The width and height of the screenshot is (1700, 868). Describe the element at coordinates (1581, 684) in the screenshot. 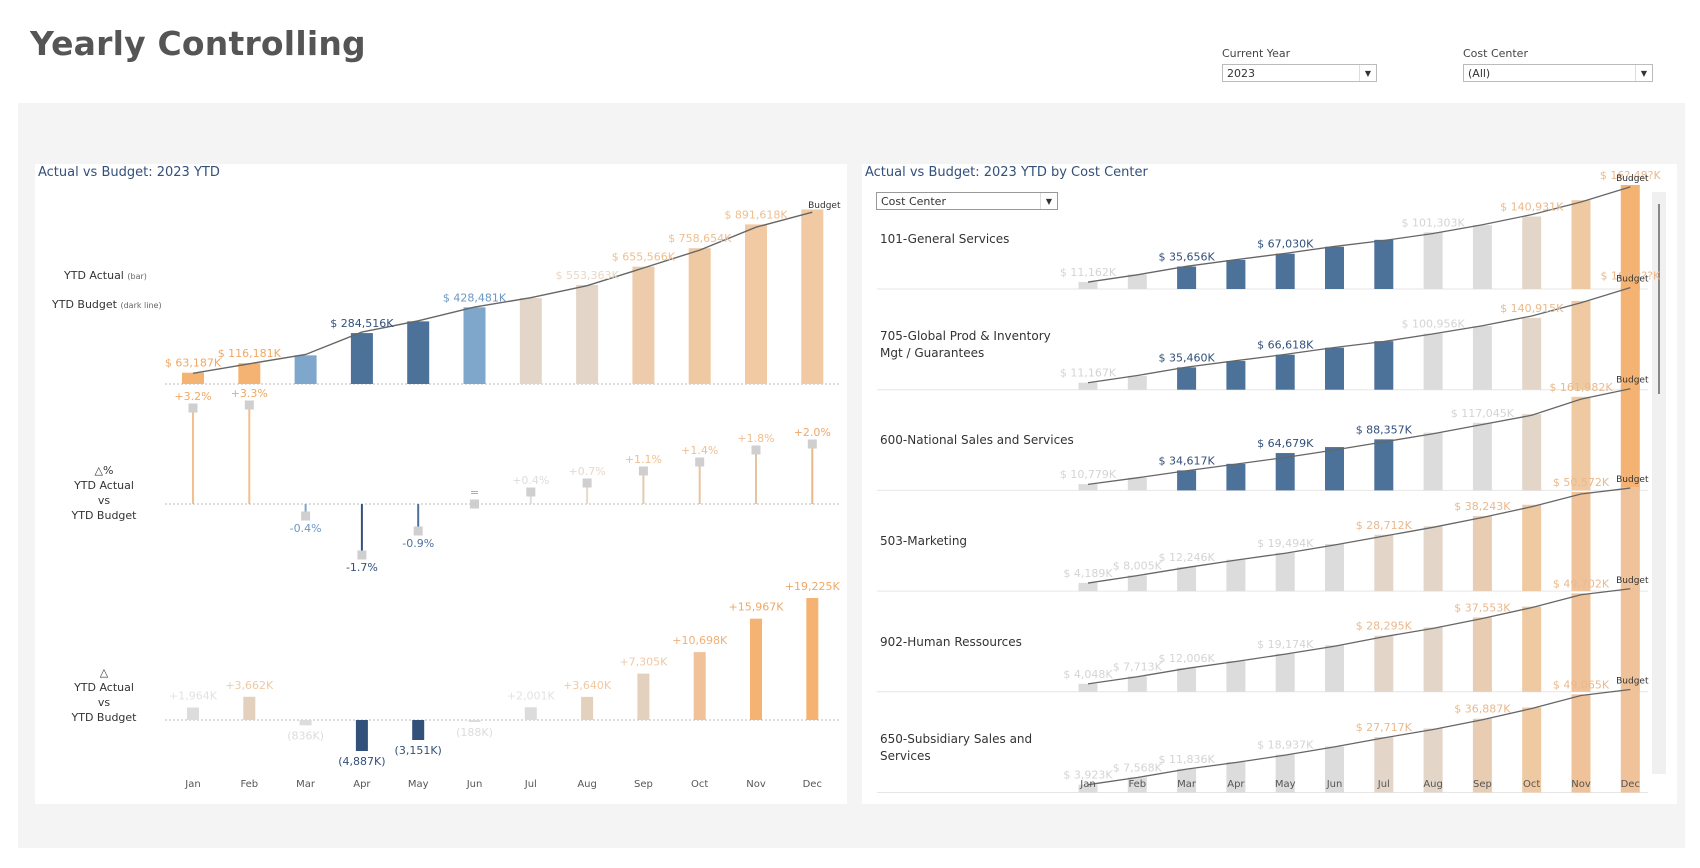

I see `cost-center-data-label: $ 49,065K` at that location.